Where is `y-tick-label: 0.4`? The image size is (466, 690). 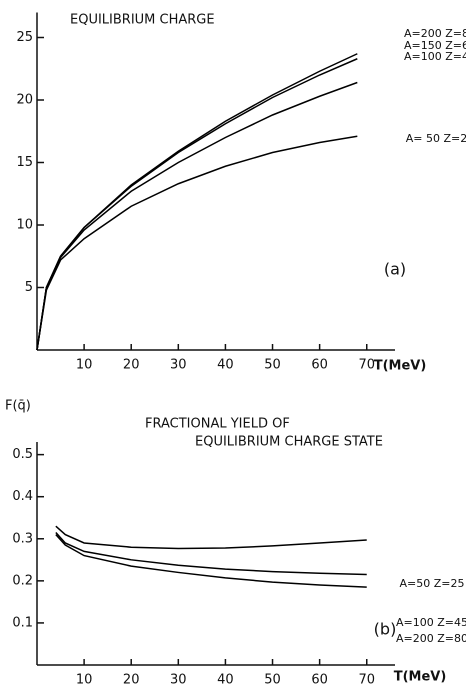
y-tick-label: 0.4 is located at coordinates (22, 496).